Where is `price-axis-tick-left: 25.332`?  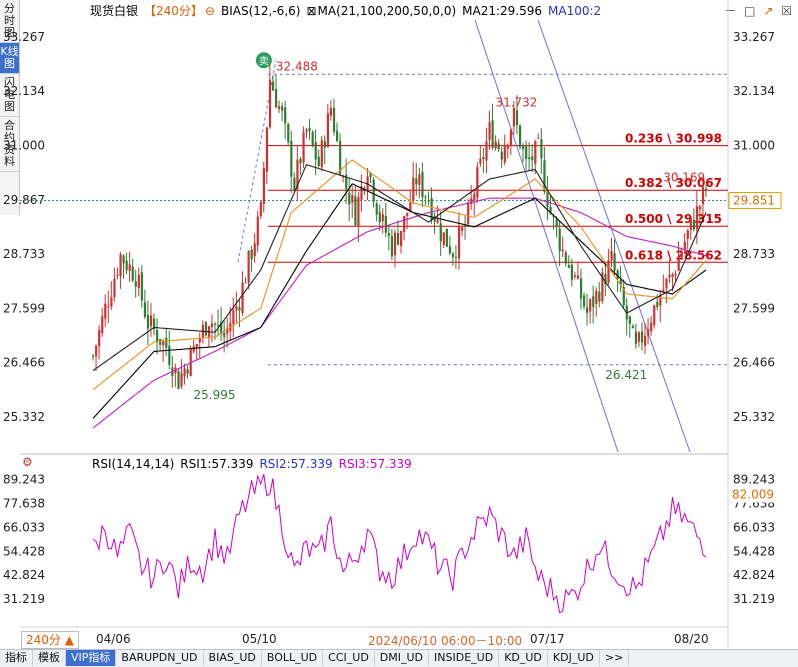
price-axis-tick-left: 25.332 is located at coordinates (24, 417).